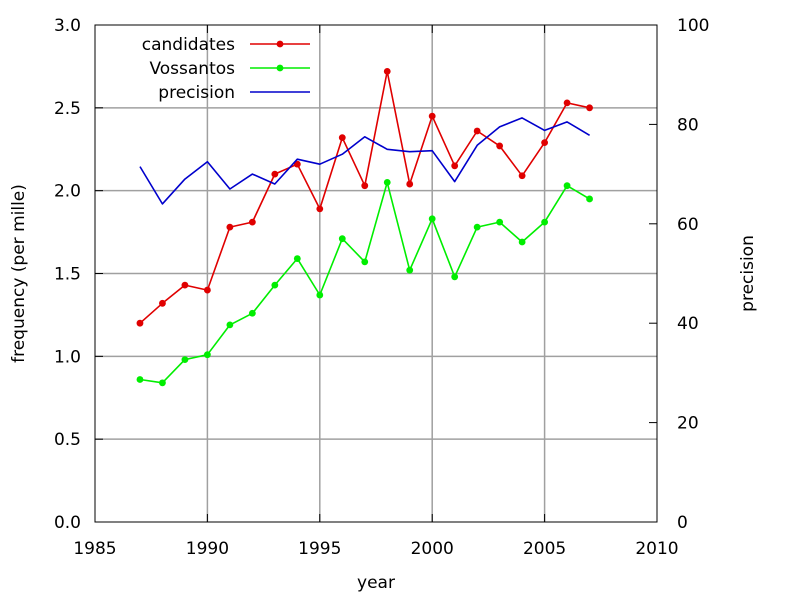  What do you see at coordinates (432, 549) in the screenshot?
I see `x-tick-label: 2000` at bounding box center [432, 549].